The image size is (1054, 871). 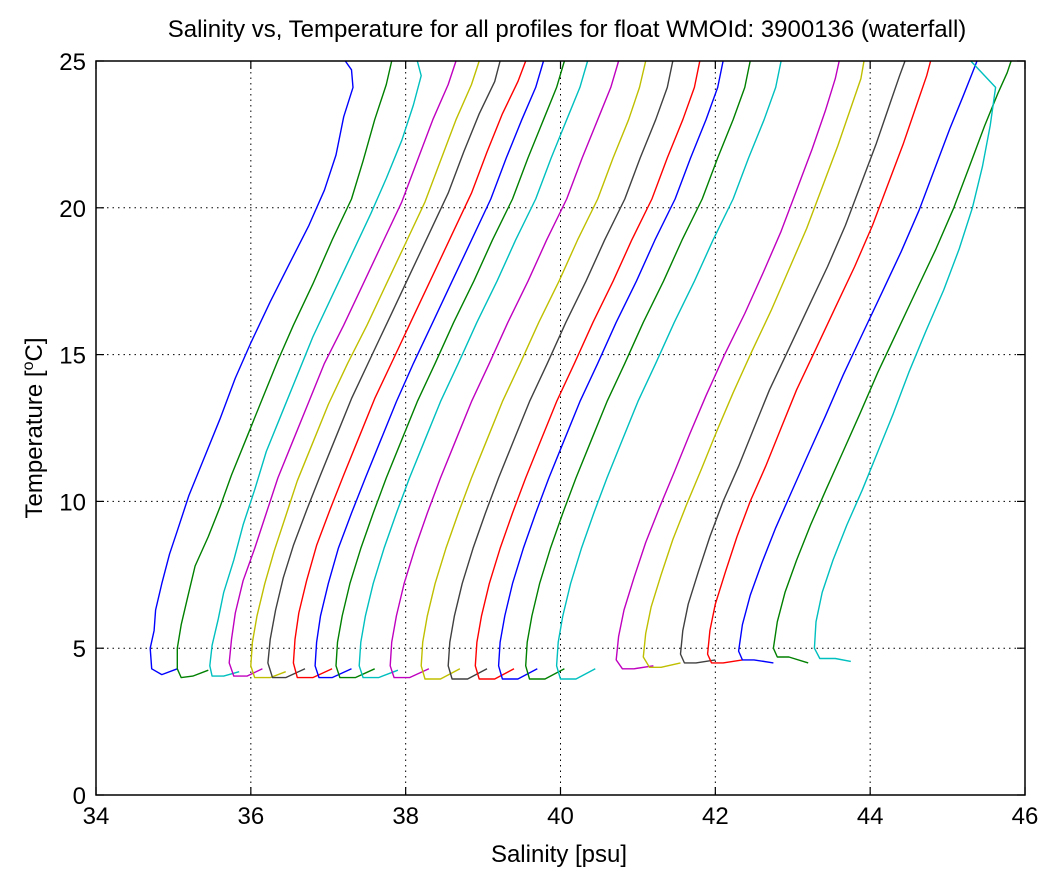 What do you see at coordinates (28, 365) in the screenshot?
I see `y-axis-label-superscript: o` at bounding box center [28, 365].